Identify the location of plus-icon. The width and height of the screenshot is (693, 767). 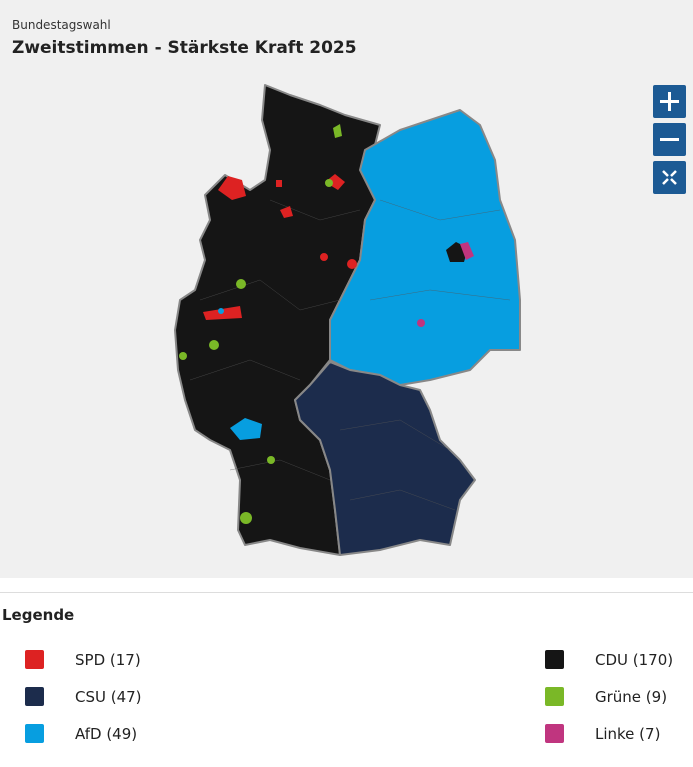
(669, 101).